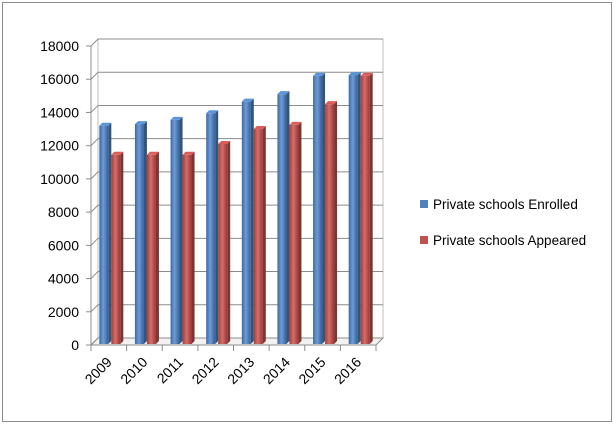  Describe the element at coordinates (331, 222) in the screenshot. I see `bar-appeared-2015` at that location.